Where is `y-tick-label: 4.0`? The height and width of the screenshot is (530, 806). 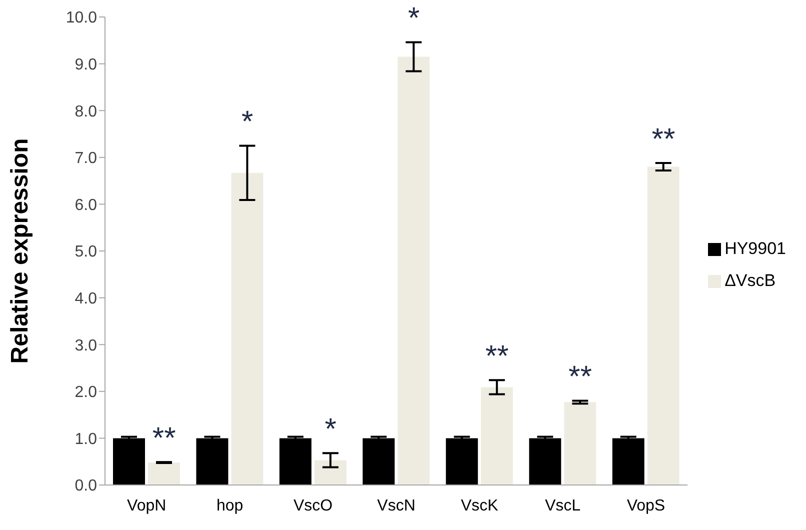
y-tick-label: 4.0 is located at coordinates (86, 299).